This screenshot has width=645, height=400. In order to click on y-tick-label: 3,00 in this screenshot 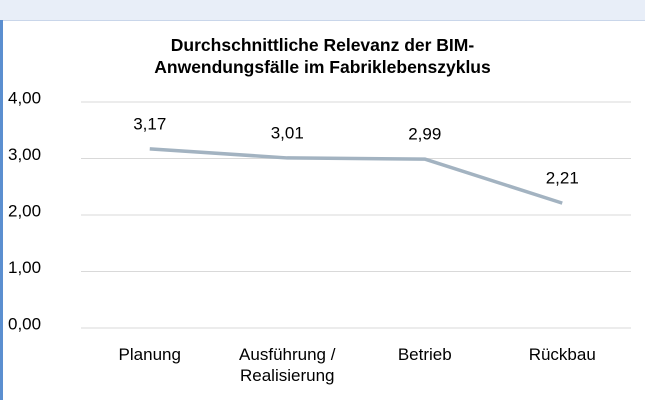, I will do `click(24, 154)`.